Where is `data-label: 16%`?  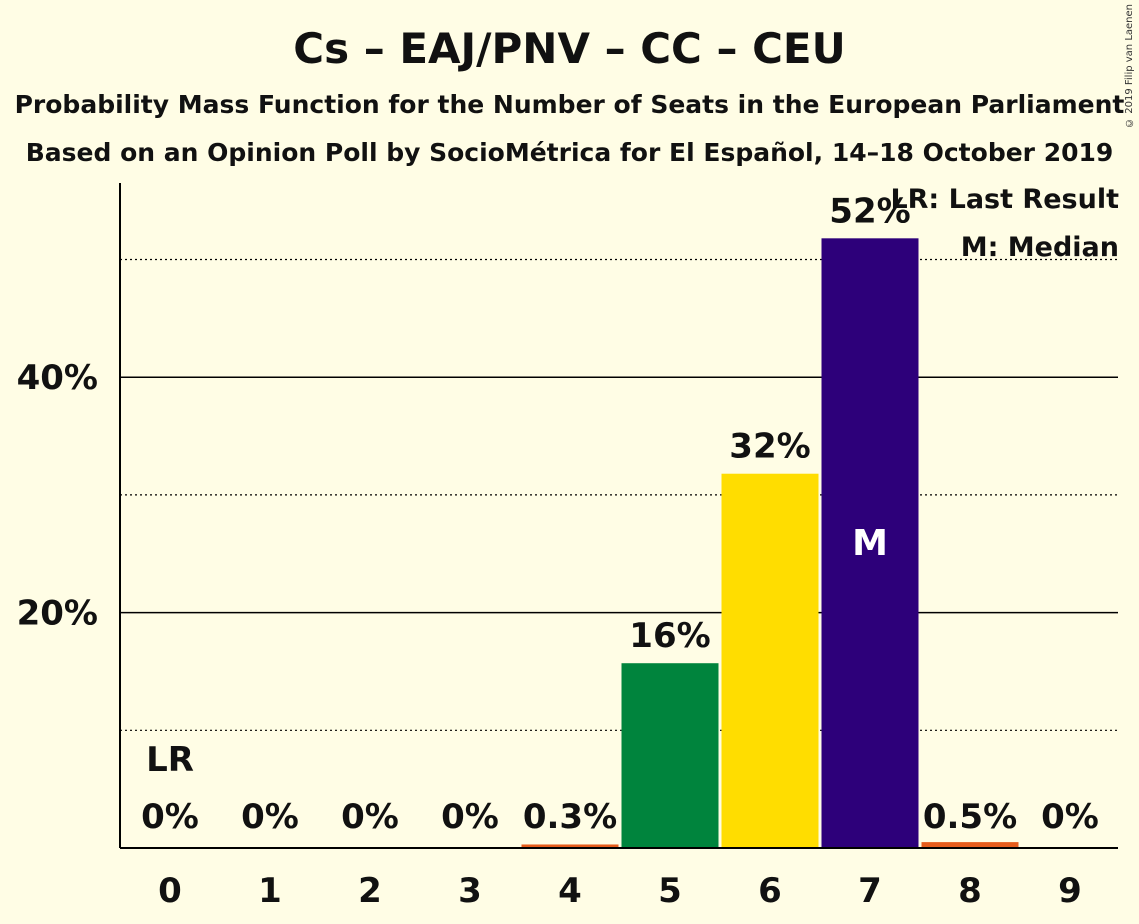
data-label: 16% is located at coordinates (669, 636).